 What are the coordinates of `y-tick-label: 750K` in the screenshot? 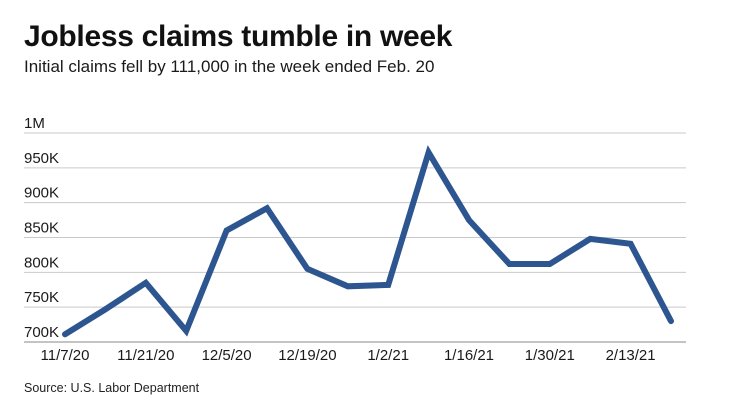 It's located at (41, 297).